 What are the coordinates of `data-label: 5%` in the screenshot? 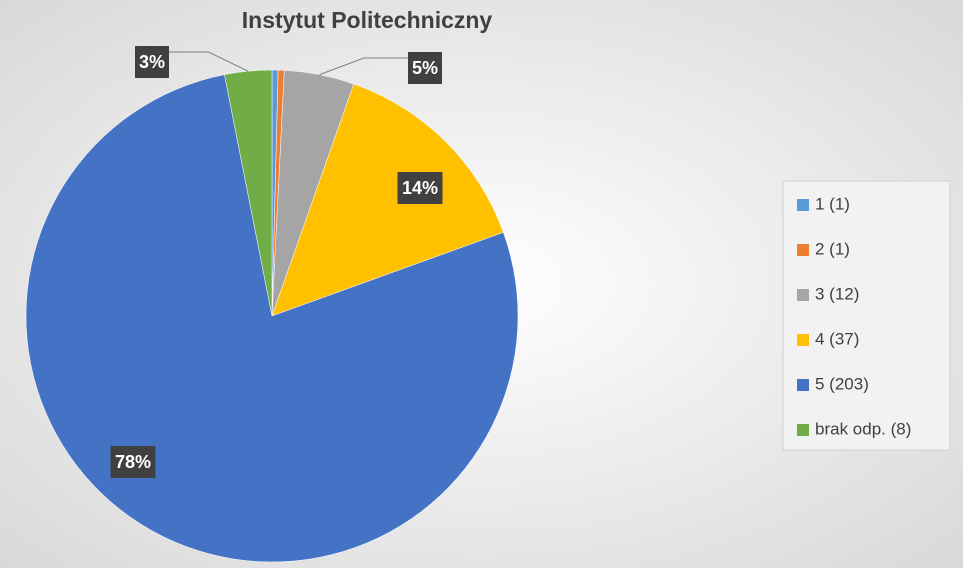 It's located at (425, 68).